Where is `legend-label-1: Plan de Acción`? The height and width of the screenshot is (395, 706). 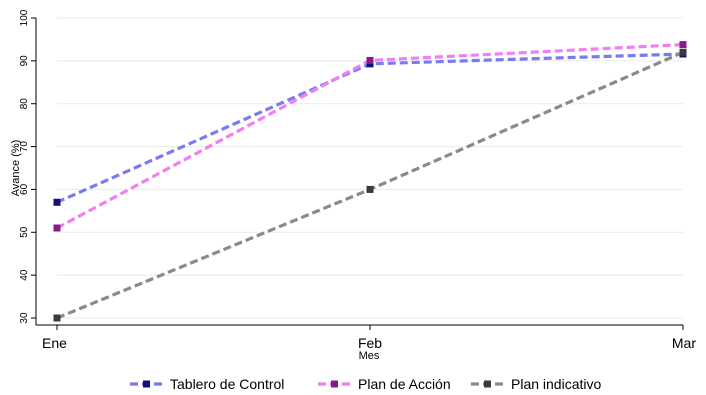
legend-label-1: Plan de Acción is located at coordinates (404, 384).